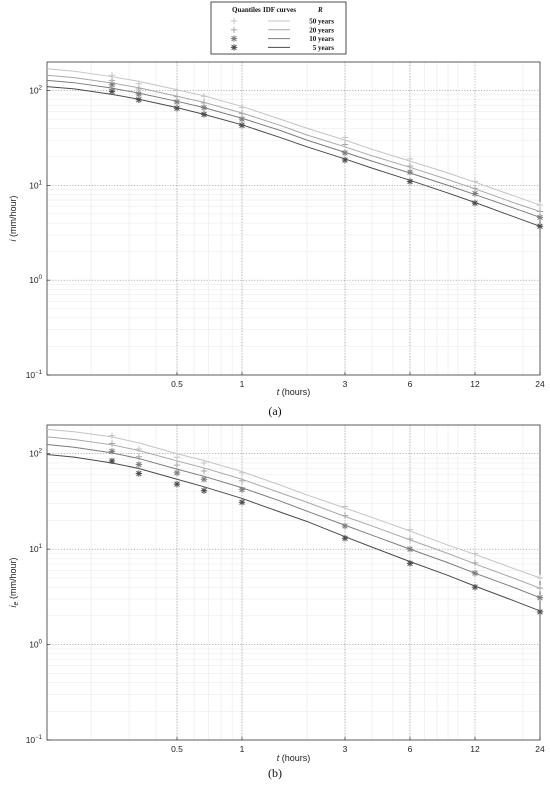  I want to click on legend-col-r: R, so click(320, 10).